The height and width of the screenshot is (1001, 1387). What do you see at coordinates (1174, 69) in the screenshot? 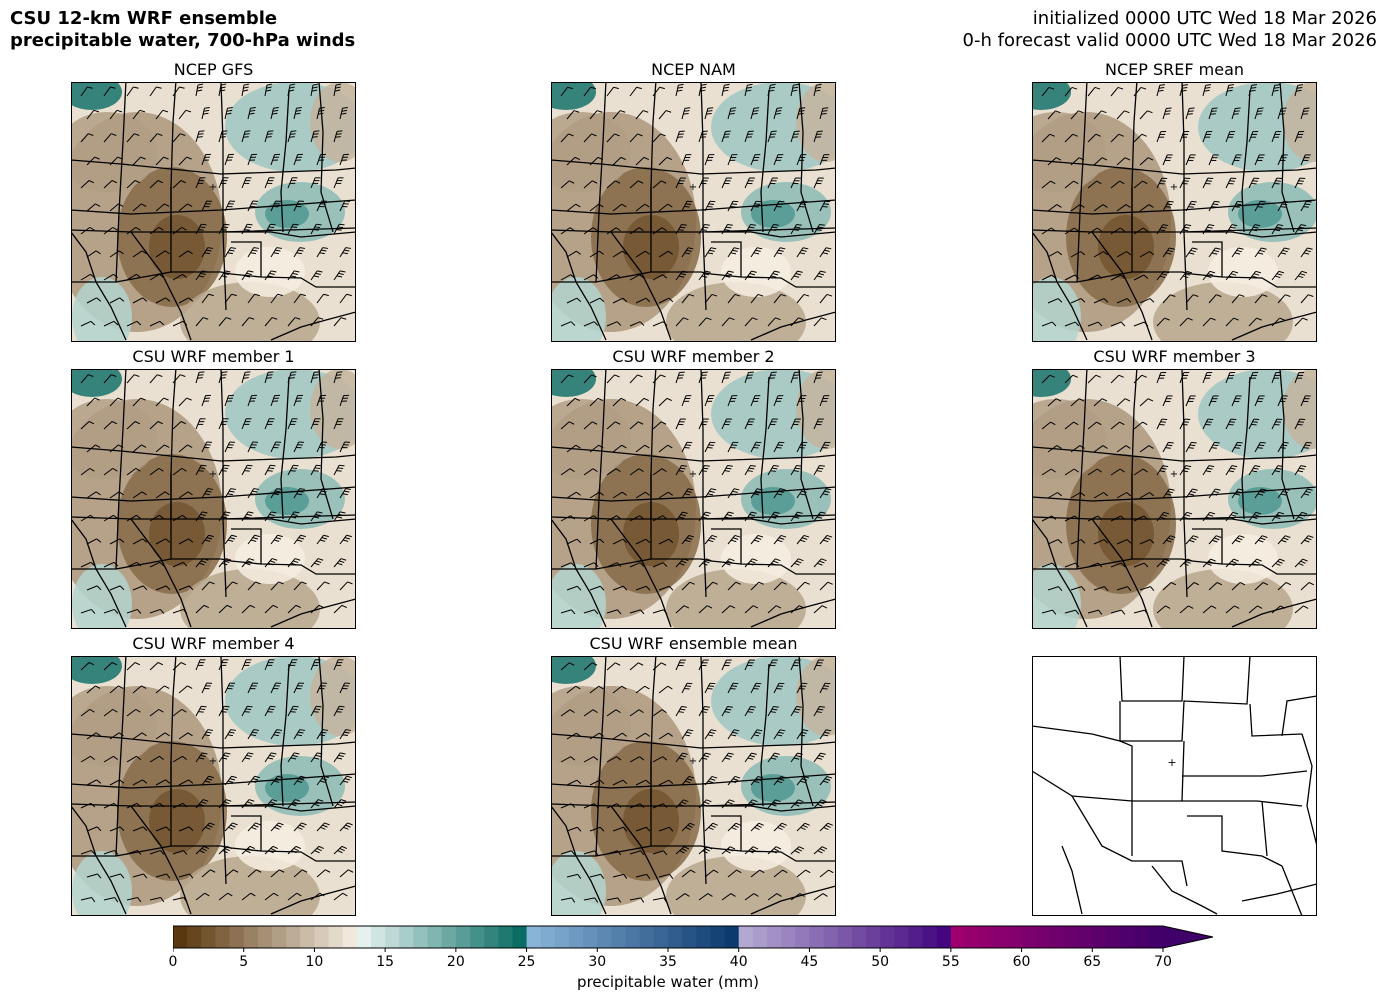
I see `panel-title: NCEP SREF mean` at bounding box center [1174, 69].